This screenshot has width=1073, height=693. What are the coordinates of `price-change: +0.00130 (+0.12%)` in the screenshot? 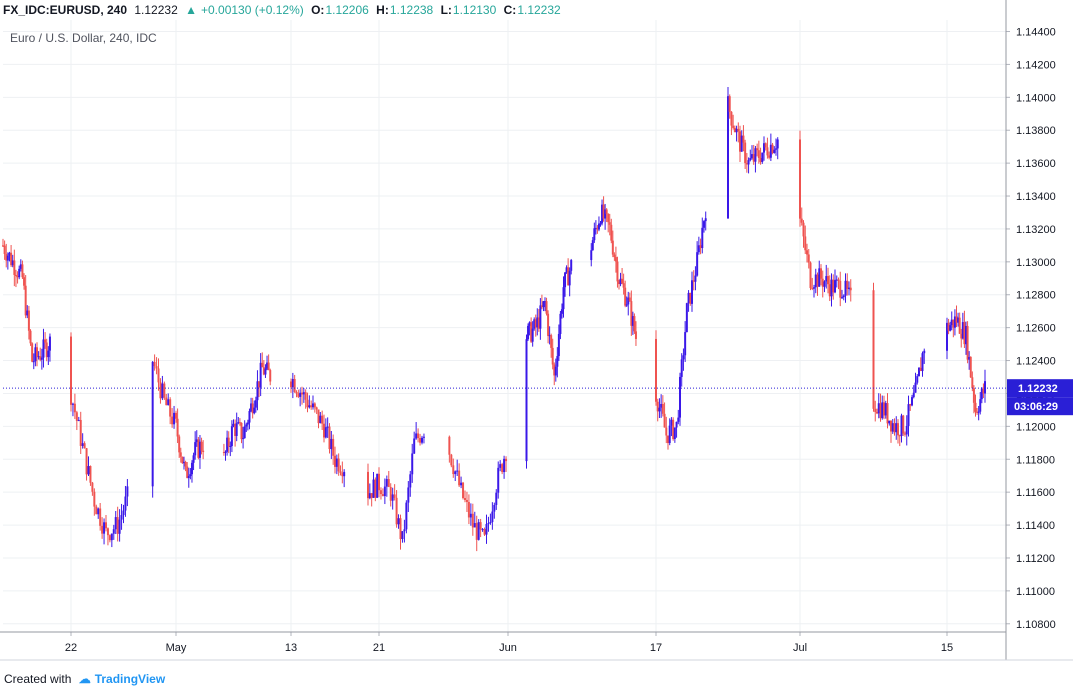 It's located at (252, 10).